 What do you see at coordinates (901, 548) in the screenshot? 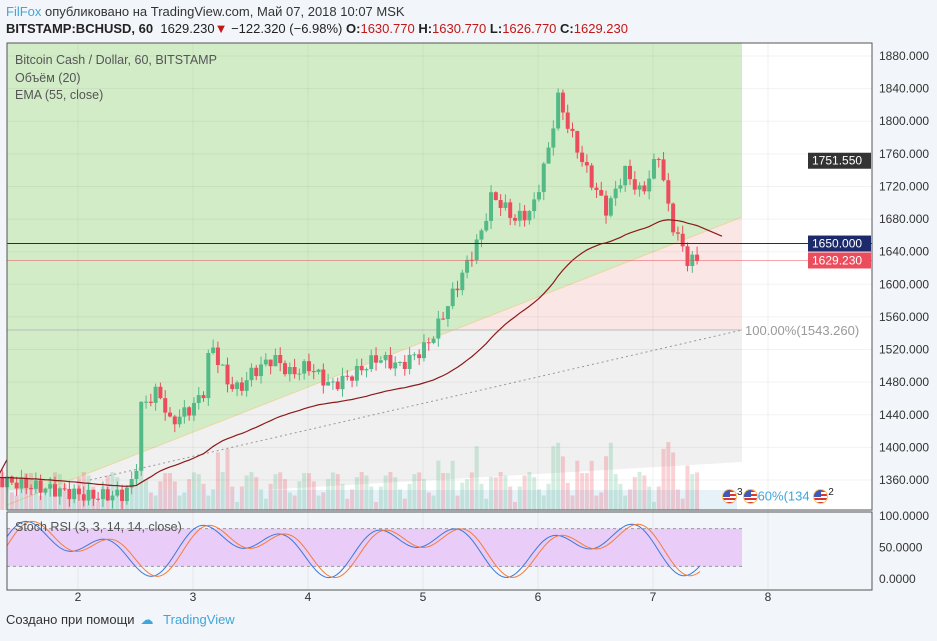
I see `stoch-tick: 50.0000` at bounding box center [901, 548].